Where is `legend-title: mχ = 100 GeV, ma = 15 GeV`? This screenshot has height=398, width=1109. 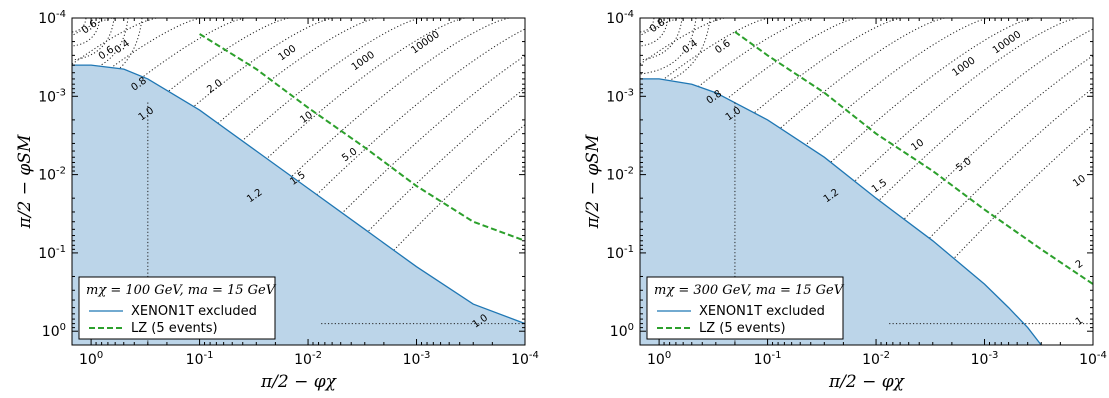 legend-title: mχ = 100 GeV, ma = 15 GeV is located at coordinates (181, 290).